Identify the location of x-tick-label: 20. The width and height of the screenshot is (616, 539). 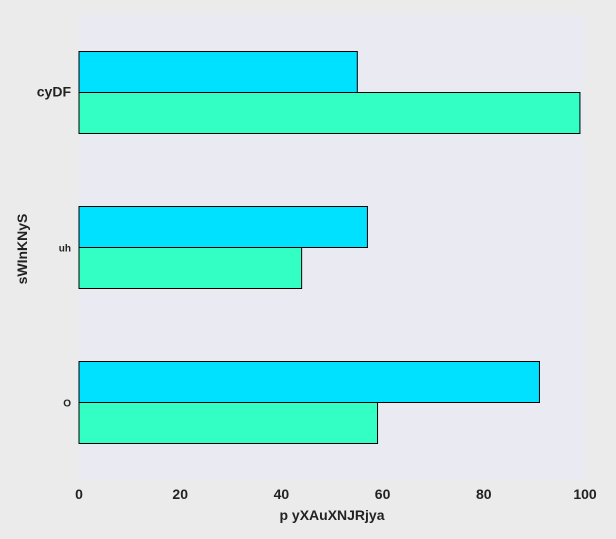
(180, 494).